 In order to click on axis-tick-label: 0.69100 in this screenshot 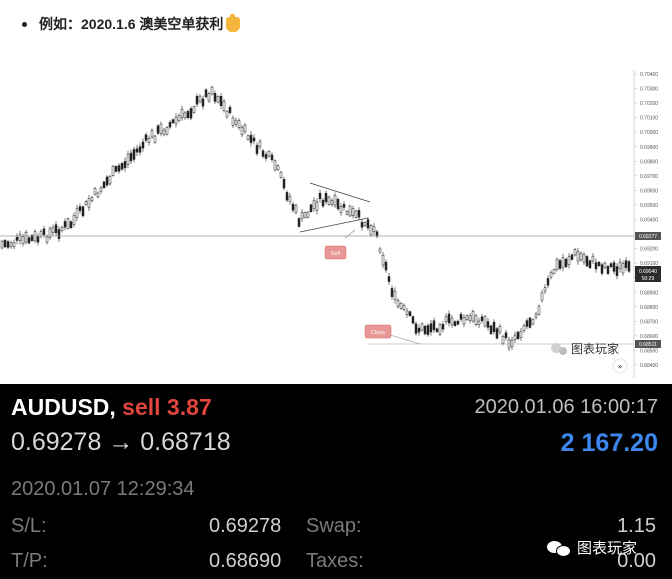, I will do `click(649, 264)`.